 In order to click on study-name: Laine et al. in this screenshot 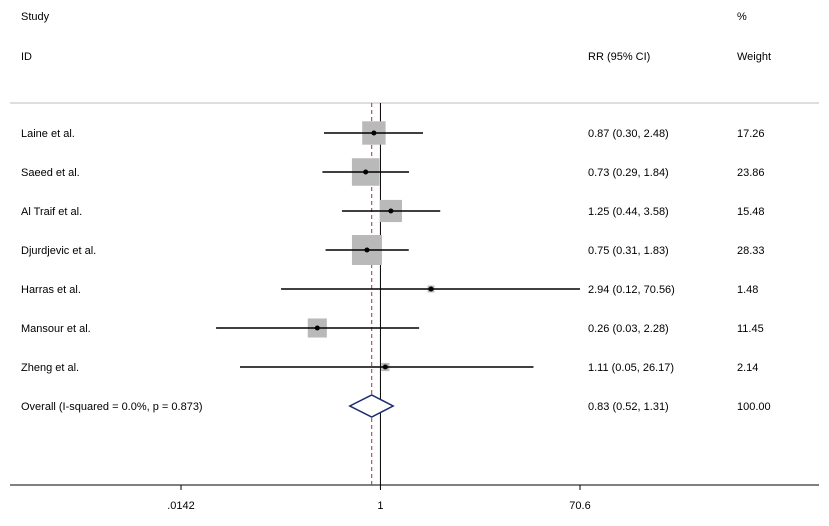, I will do `click(48, 134)`.